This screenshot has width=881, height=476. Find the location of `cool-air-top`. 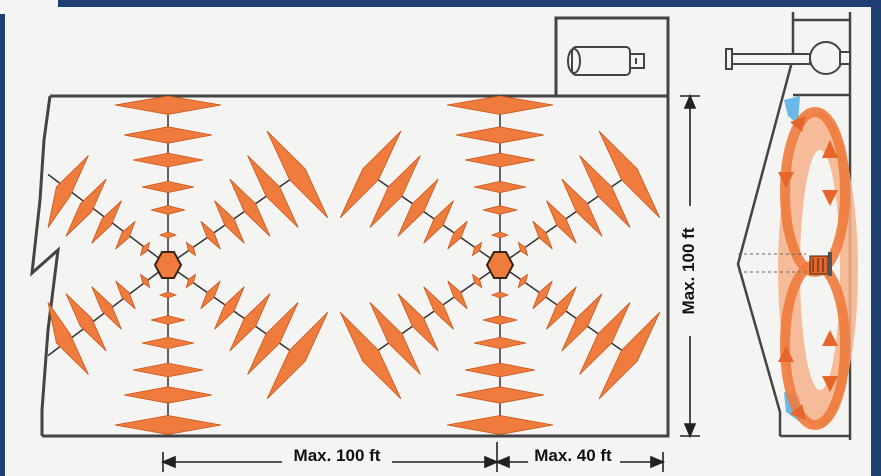

cool-air-top is located at coordinates (792, 110).